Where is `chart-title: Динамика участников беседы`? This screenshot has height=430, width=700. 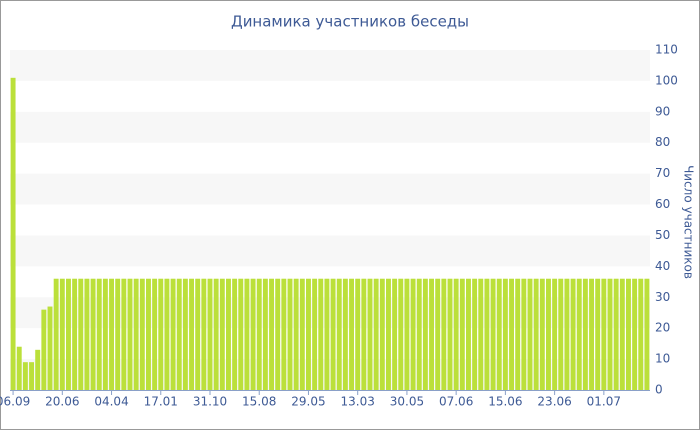
chart-title: Динамика участников беседы is located at coordinates (350, 22).